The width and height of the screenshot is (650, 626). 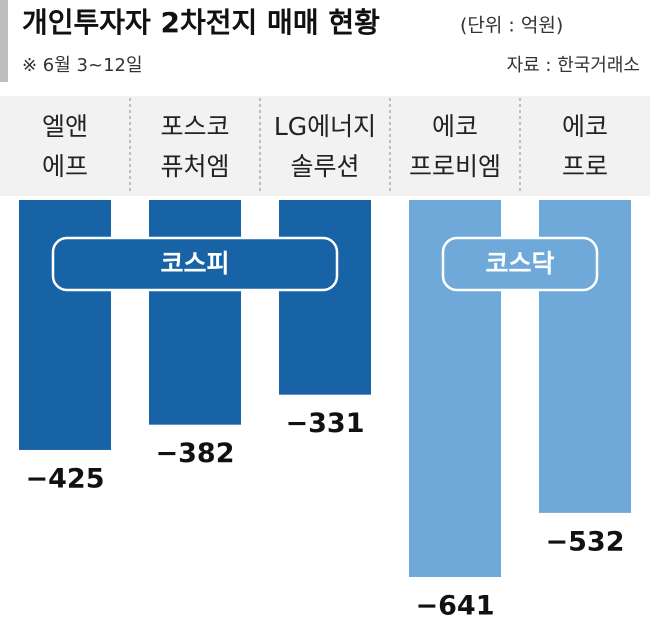 I want to click on legend-label: 코스피, so click(x=194, y=263).